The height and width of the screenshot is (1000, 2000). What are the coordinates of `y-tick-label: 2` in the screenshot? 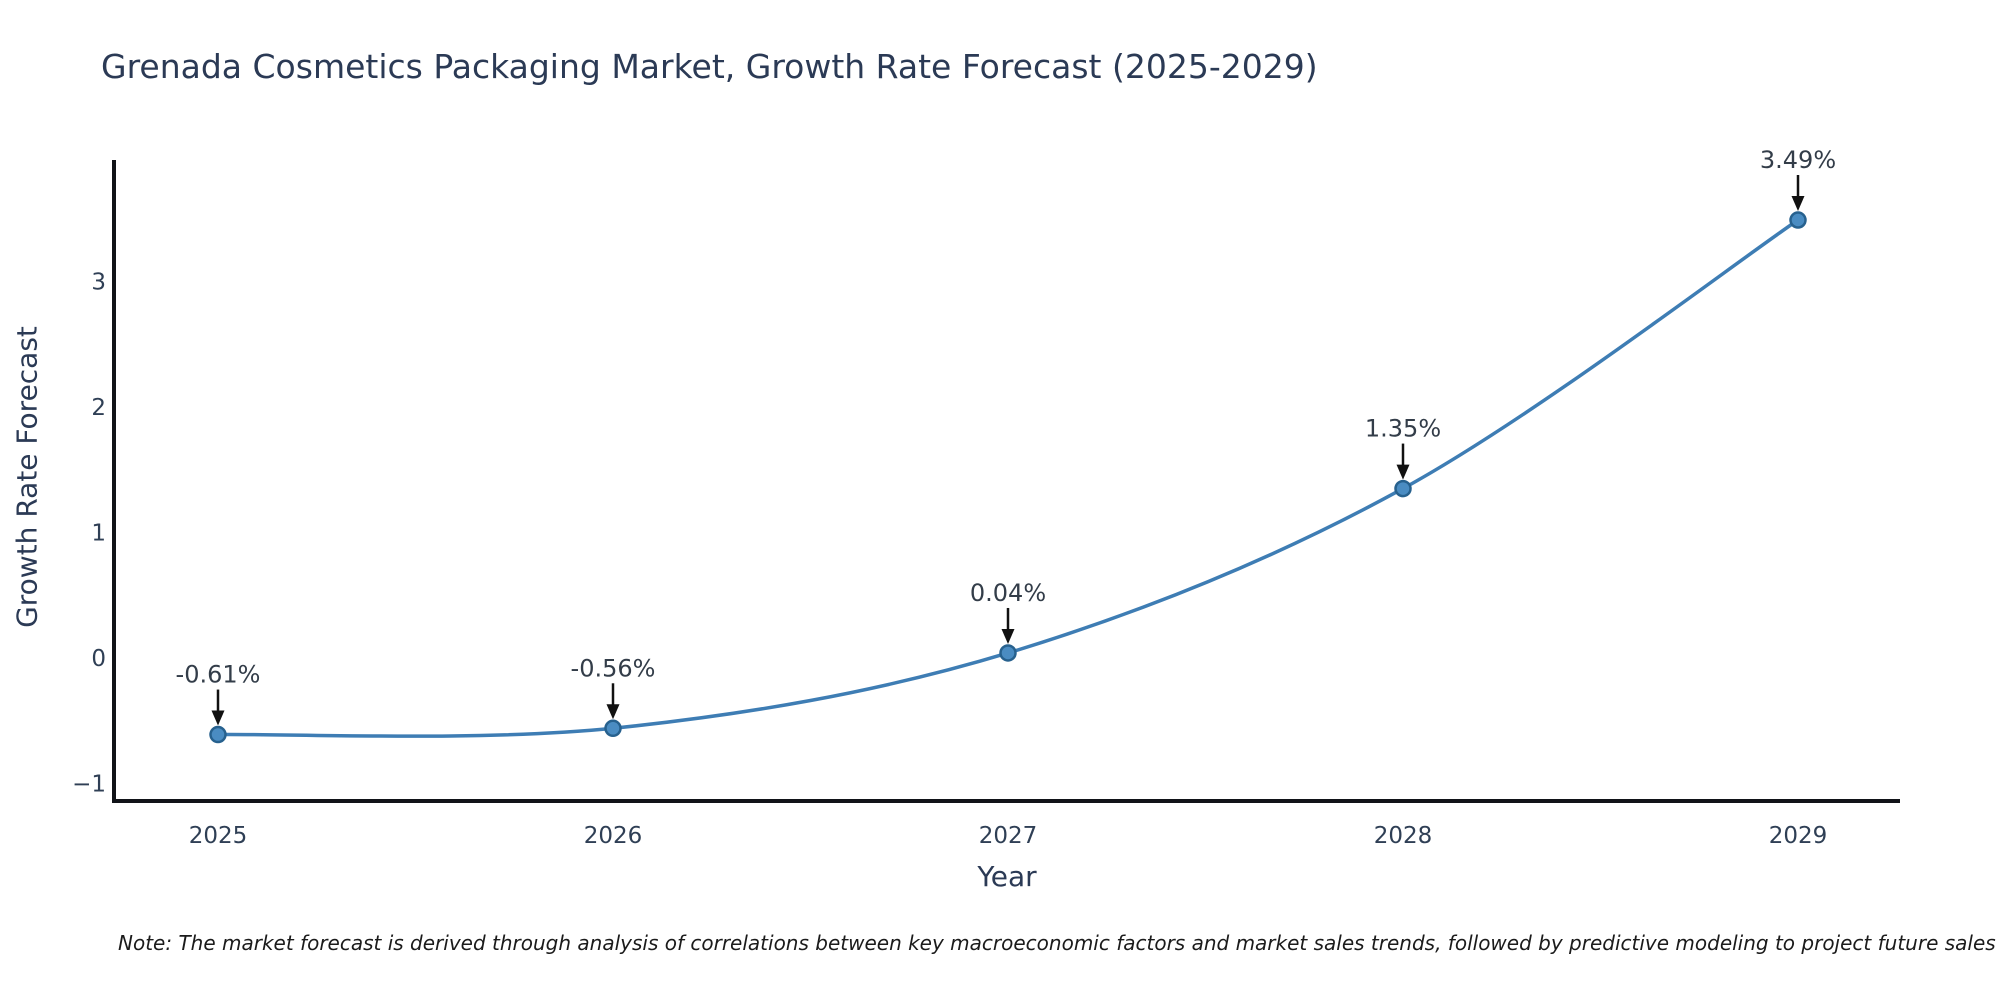 It's located at (98, 408).